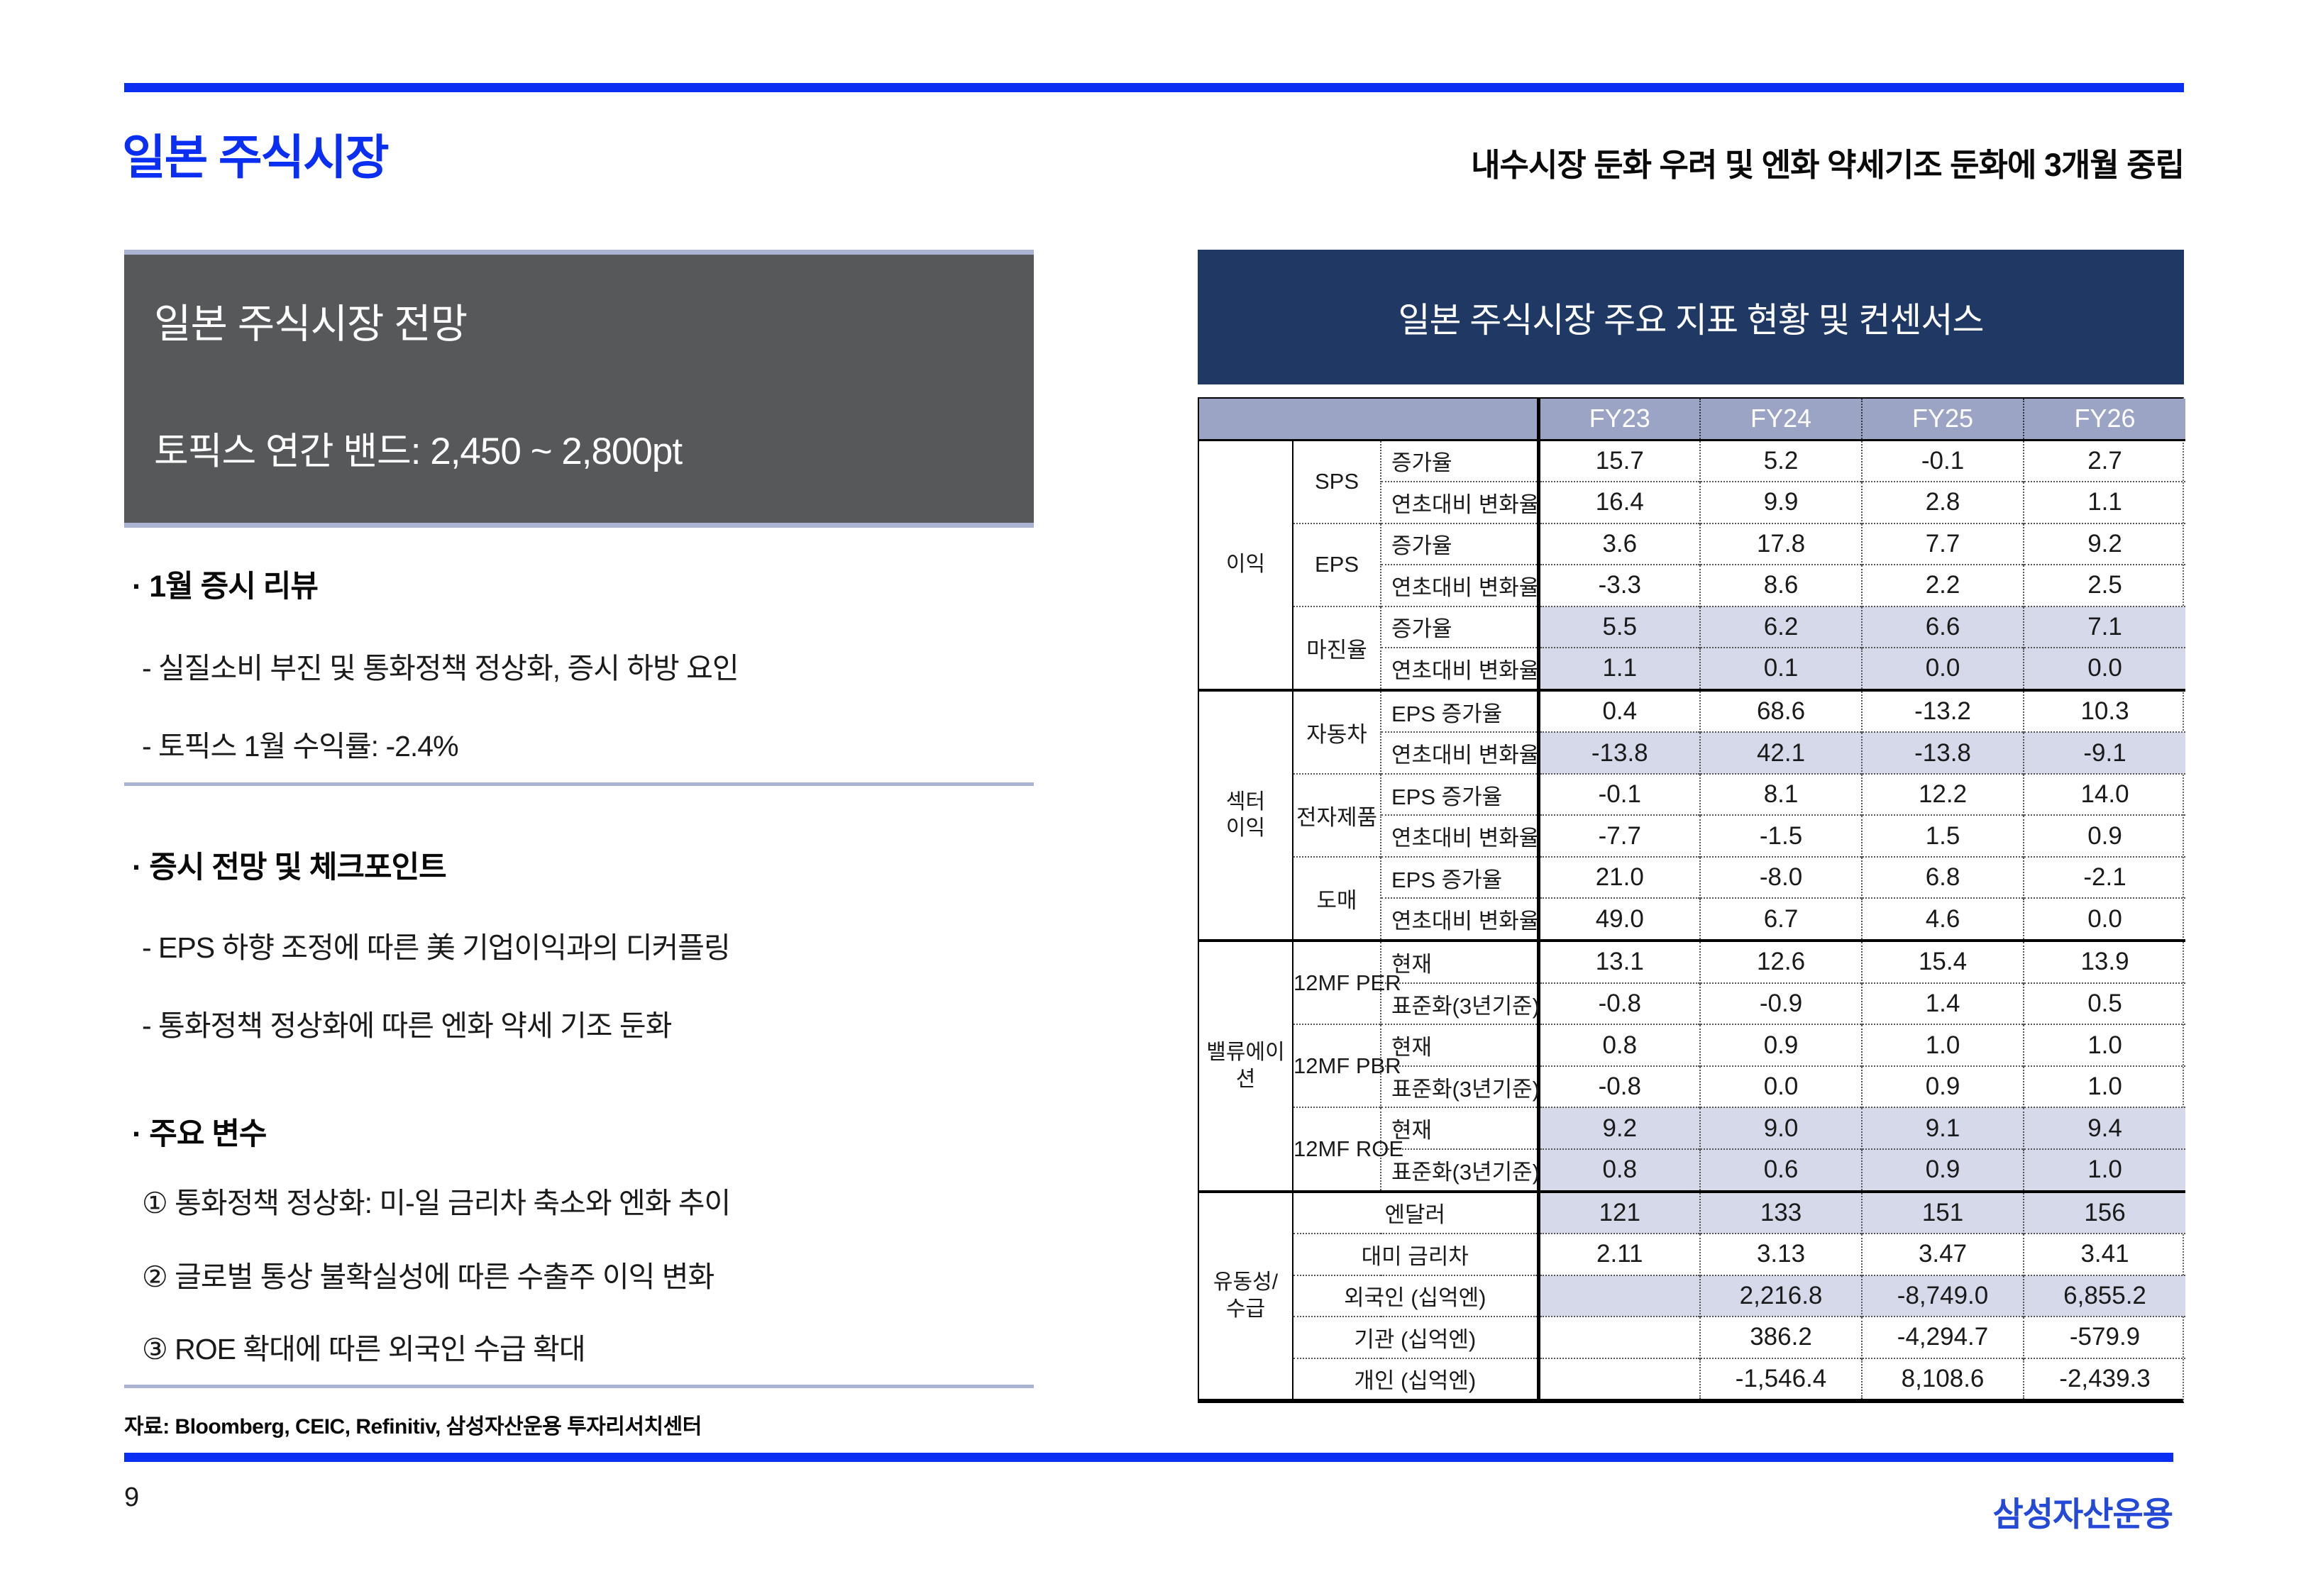  What do you see at coordinates (1693, 1378) in the screenshot?
I see `table-row: 개인 (십억엔) -1,546.4 8,108.6 -2,439.3` at bounding box center [1693, 1378].